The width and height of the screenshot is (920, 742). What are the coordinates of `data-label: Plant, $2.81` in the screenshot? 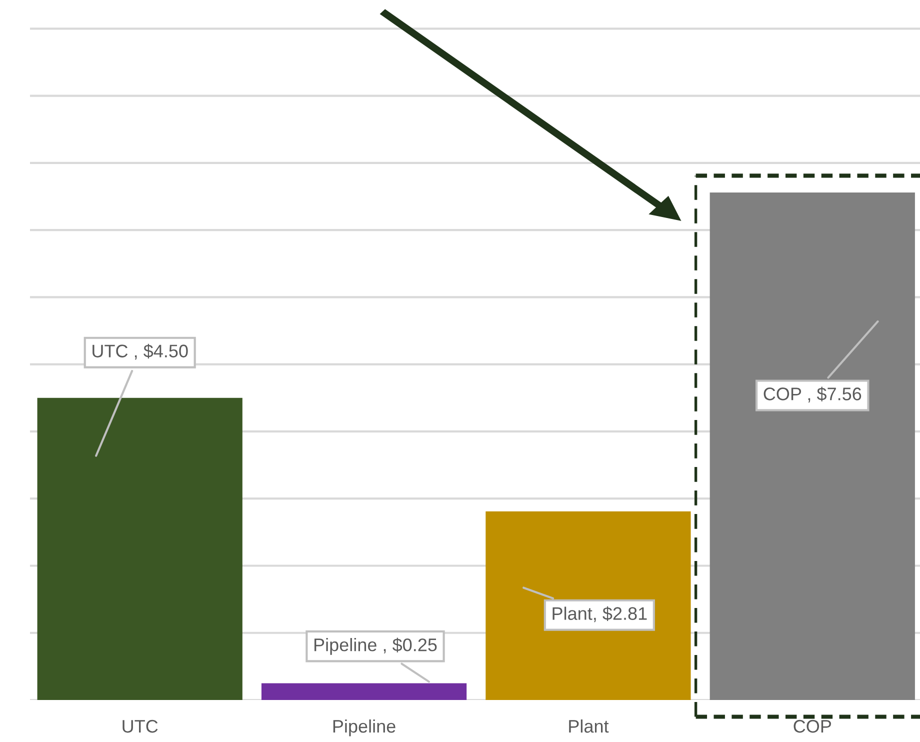 It's located at (599, 614).